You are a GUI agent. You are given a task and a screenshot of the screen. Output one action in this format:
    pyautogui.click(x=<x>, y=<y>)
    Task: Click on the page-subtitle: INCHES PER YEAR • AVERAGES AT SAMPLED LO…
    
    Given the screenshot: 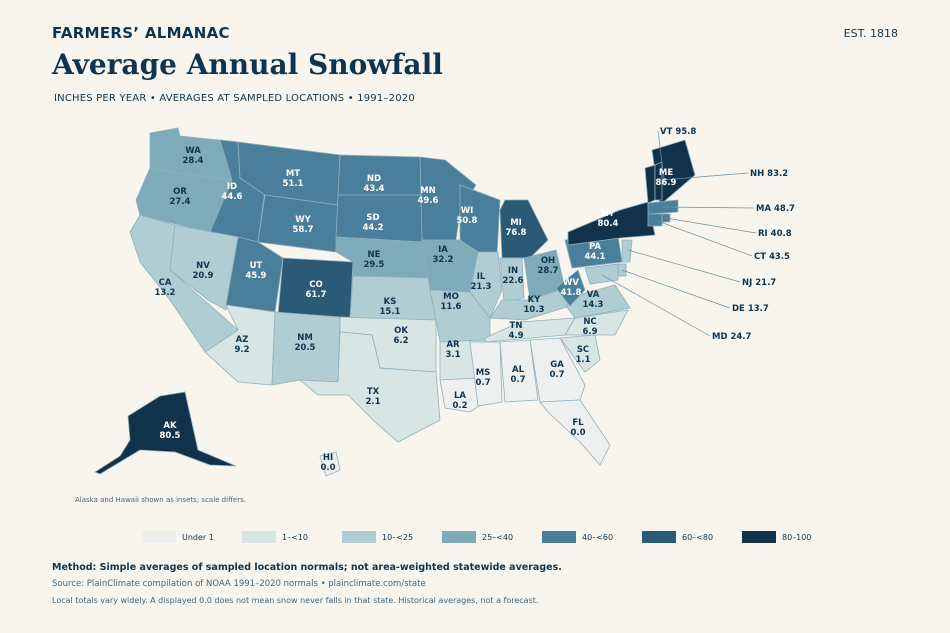 What is the action you would take?
    pyautogui.click(x=234, y=98)
    